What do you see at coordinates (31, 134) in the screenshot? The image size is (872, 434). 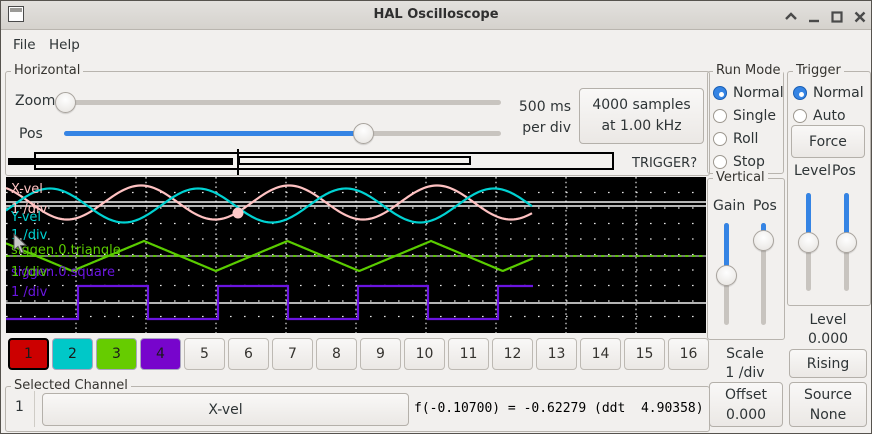 I see `pos-label: Pos` at bounding box center [31, 134].